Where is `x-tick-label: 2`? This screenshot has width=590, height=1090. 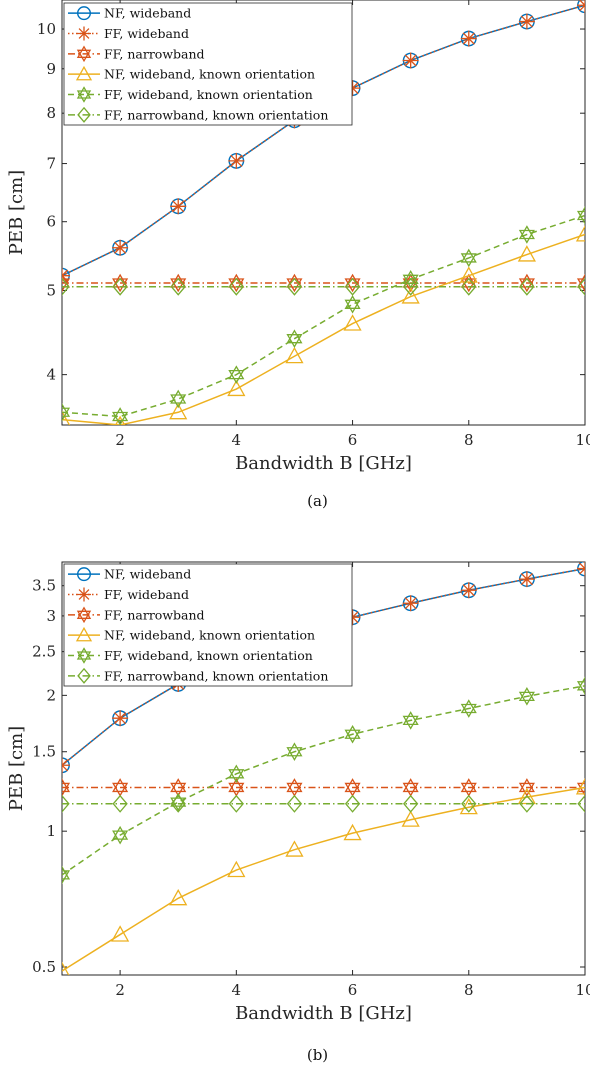
x-tick-label: 2 is located at coordinates (120, 440).